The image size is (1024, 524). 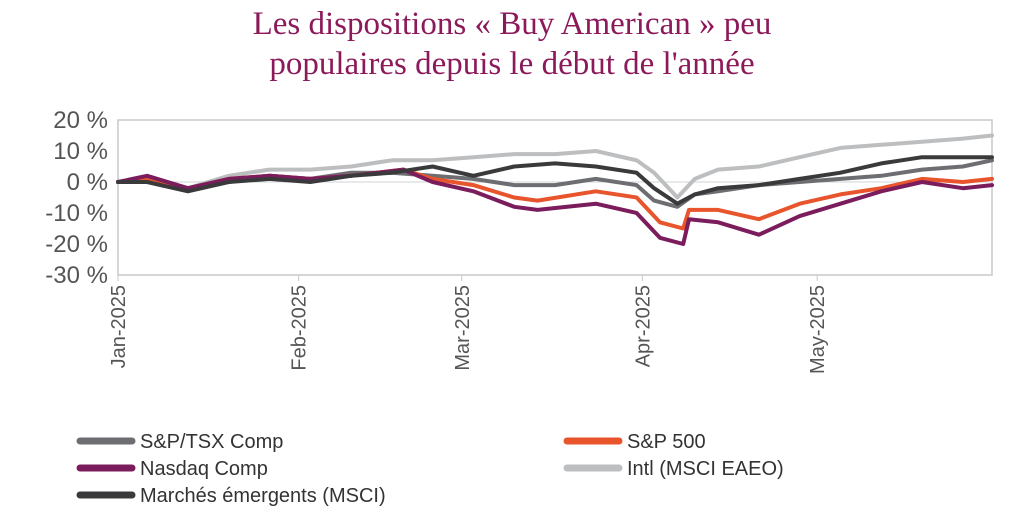 What do you see at coordinates (87, 182) in the screenshot?
I see `y-tick-label: 0 %` at bounding box center [87, 182].